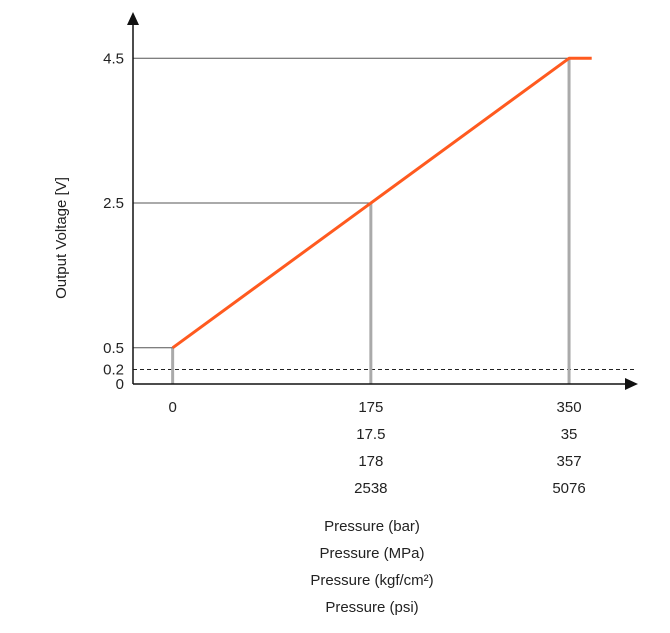 This screenshot has height=633, width=670. What do you see at coordinates (569, 407) in the screenshot?
I see `x-tick-label-2-0: 350` at bounding box center [569, 407].